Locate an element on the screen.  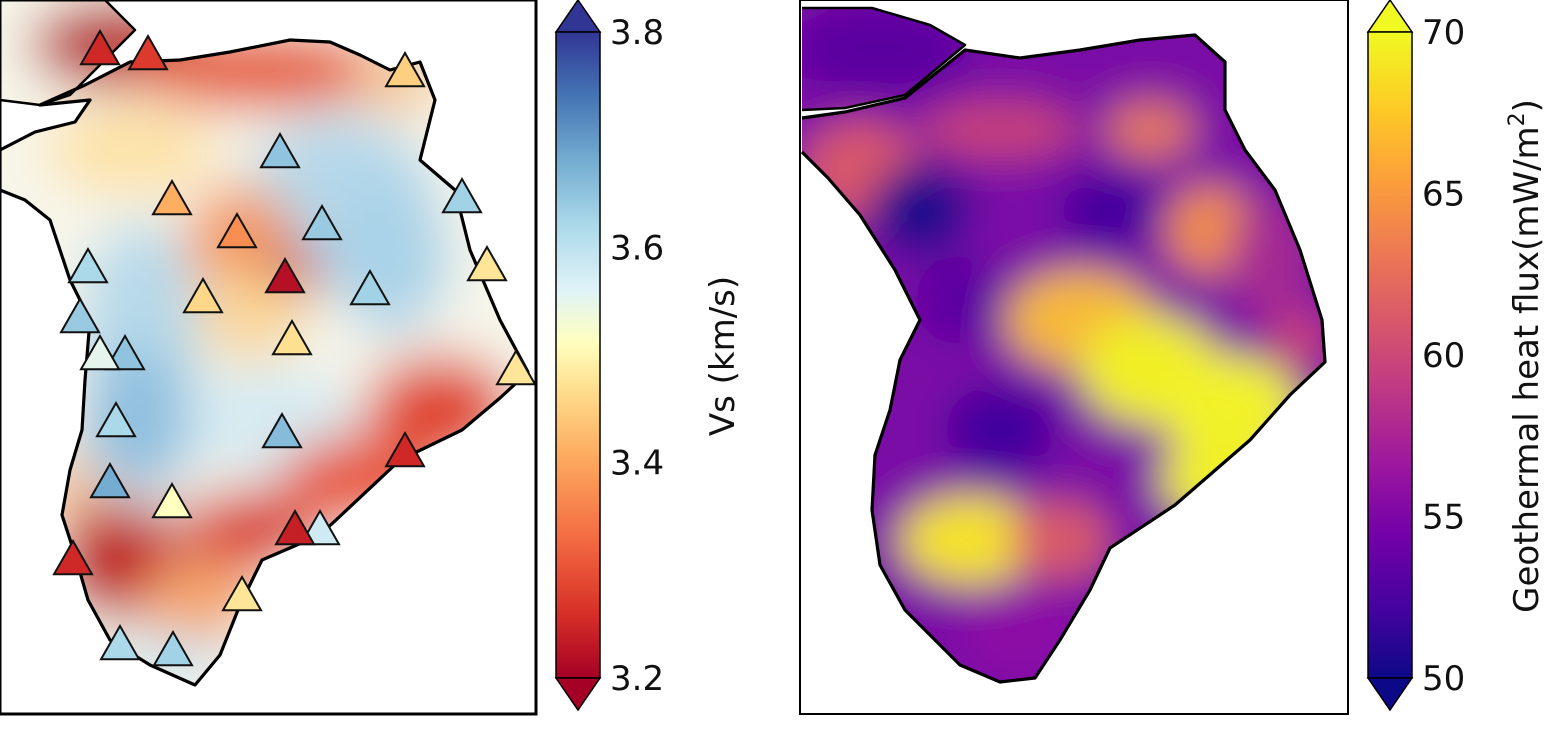
vs-colorbar-tick-label: 3.2 is located at coordinates (637, 679).